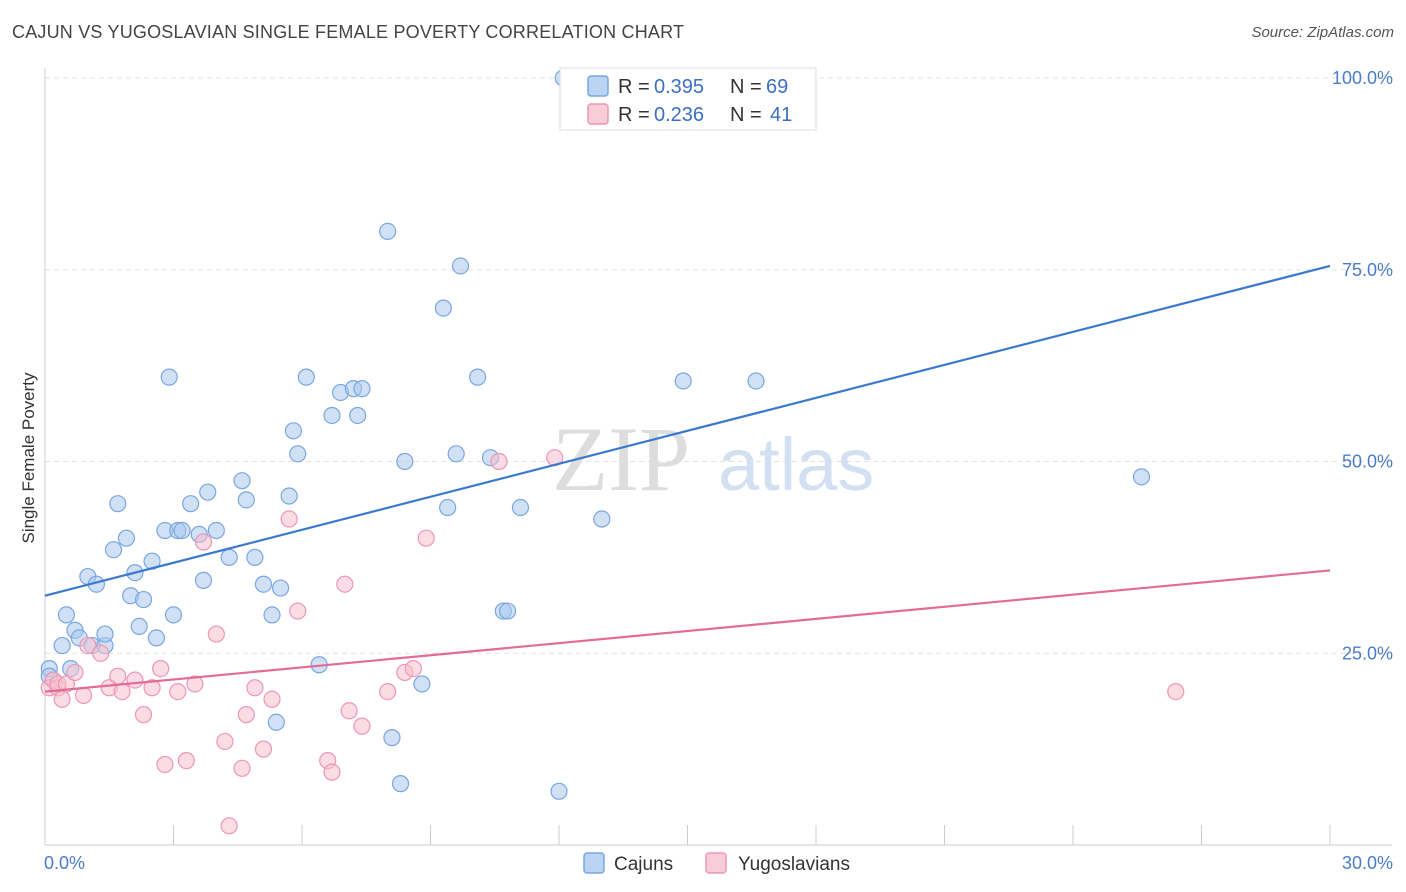 This screenshot has width=1406, height=892. What do you see at coordinates (1367, 462) in the screenshot?
I see `y-tick-label: 50.0%` at bounding box center [1367, 462].